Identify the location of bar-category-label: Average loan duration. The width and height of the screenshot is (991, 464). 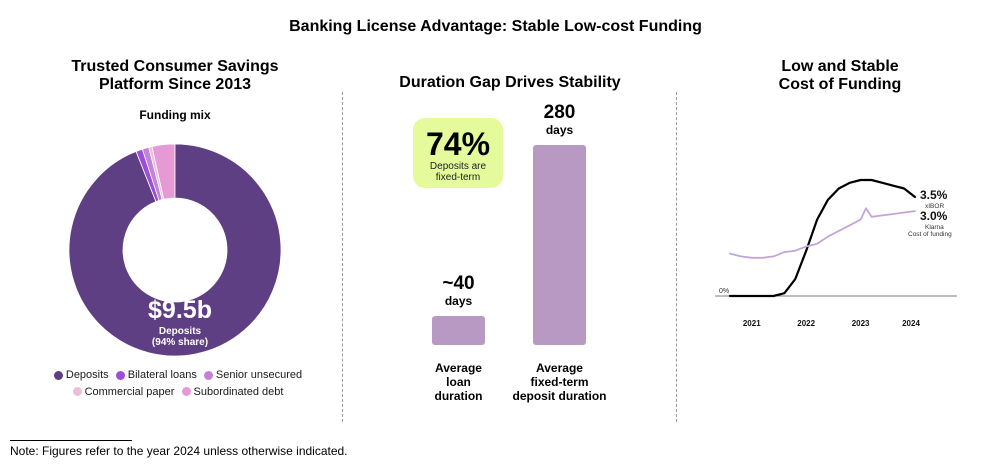
(458, 382).